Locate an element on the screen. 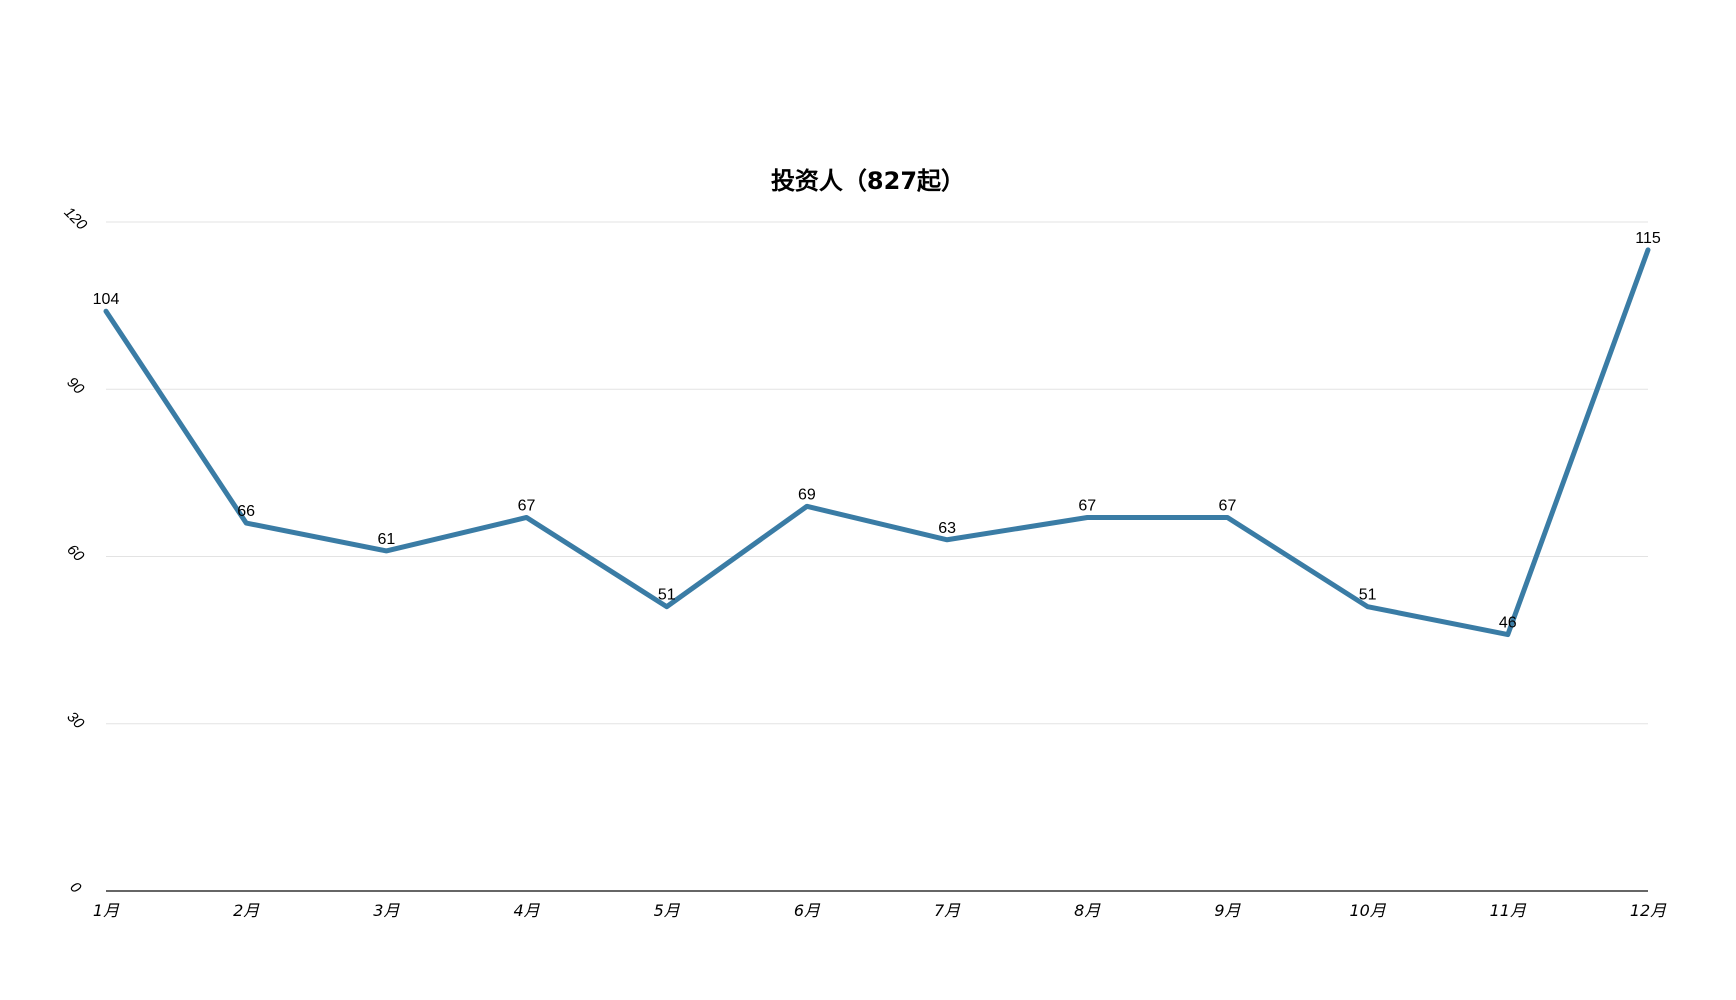 Image resolution: width=1736 pixels, height=1000 pixels. data-label: 63 is located at coordinates (947, 528).